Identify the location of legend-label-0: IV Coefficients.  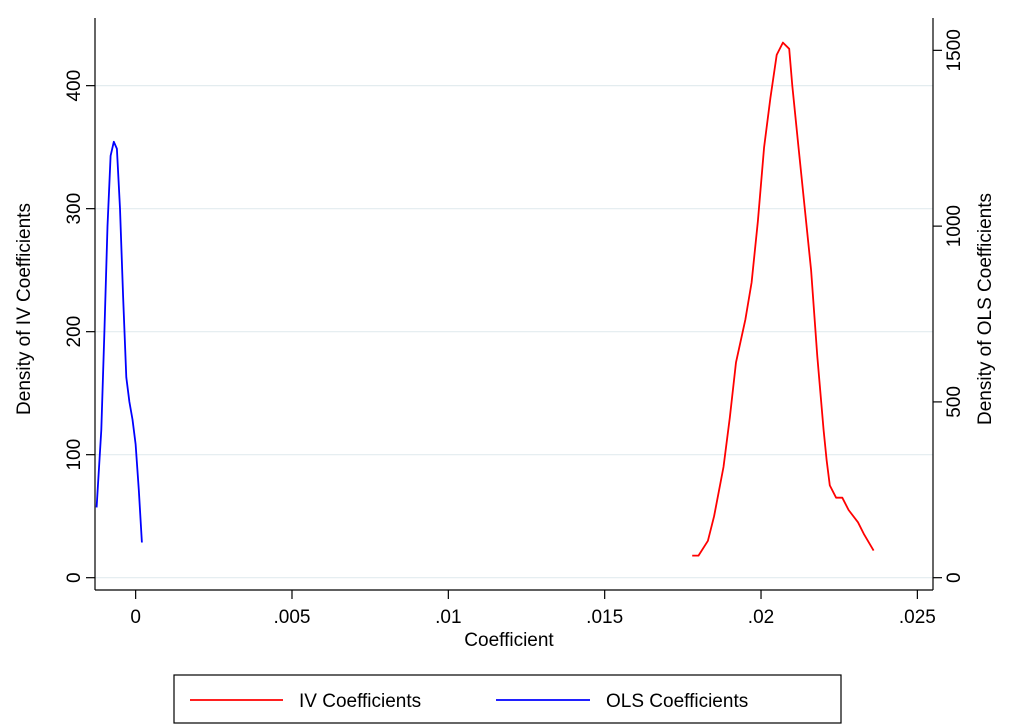
(360, 701).